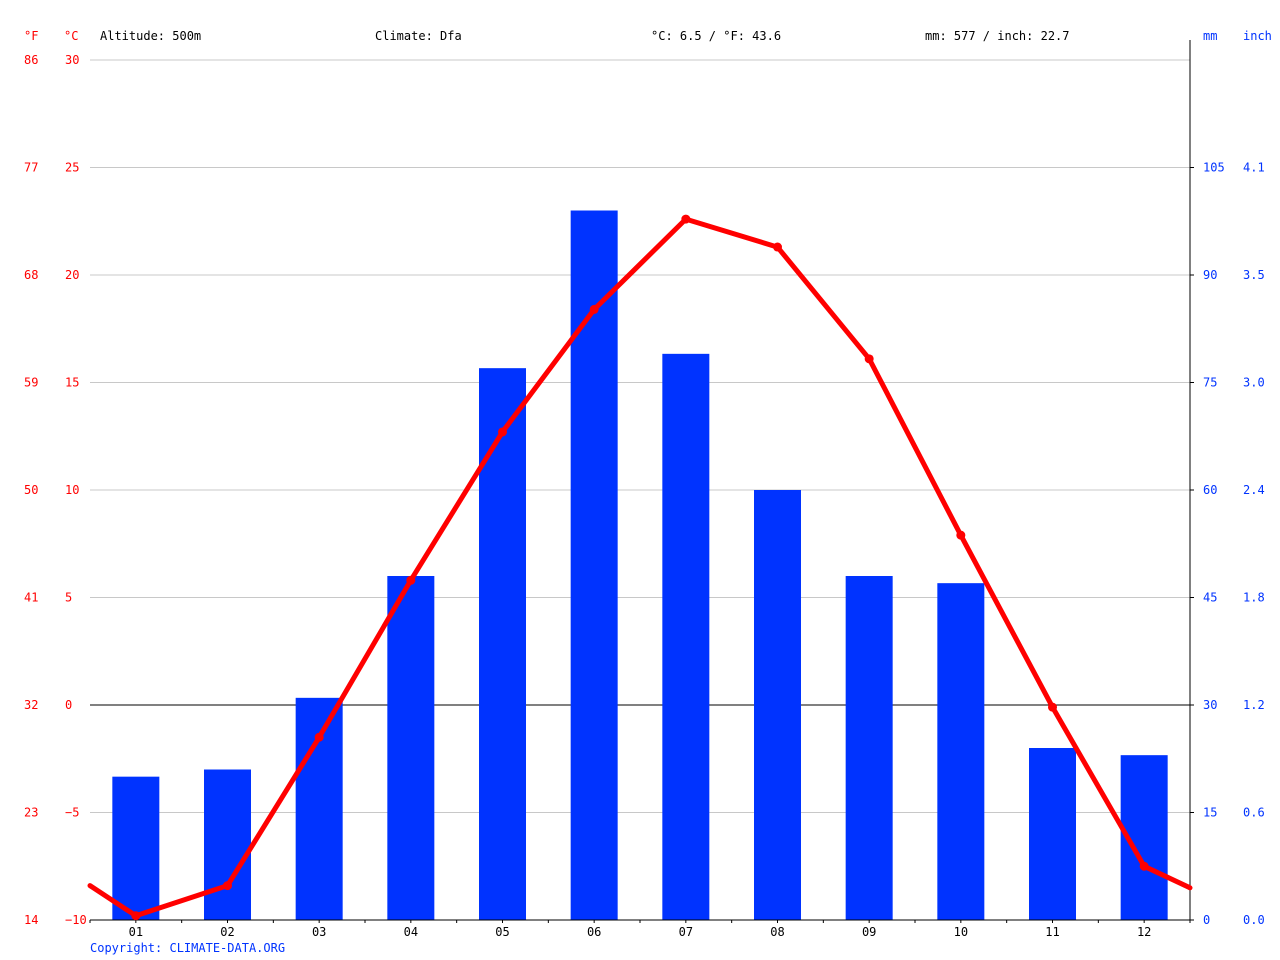 The height and width of the screenshot is (960, 1280). Describe the element at coordinates (1210, 490) in the screenshot. I see `y-tick-label-mm: 60` at that location.